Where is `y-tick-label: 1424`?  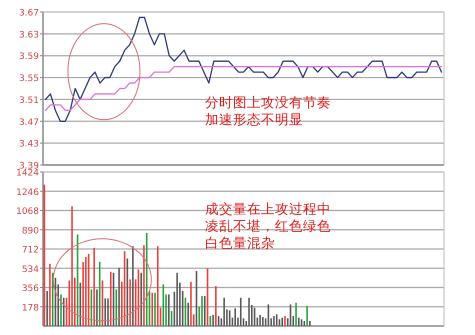
y-tick-label: 1424 is located at coordinates (28, 173).